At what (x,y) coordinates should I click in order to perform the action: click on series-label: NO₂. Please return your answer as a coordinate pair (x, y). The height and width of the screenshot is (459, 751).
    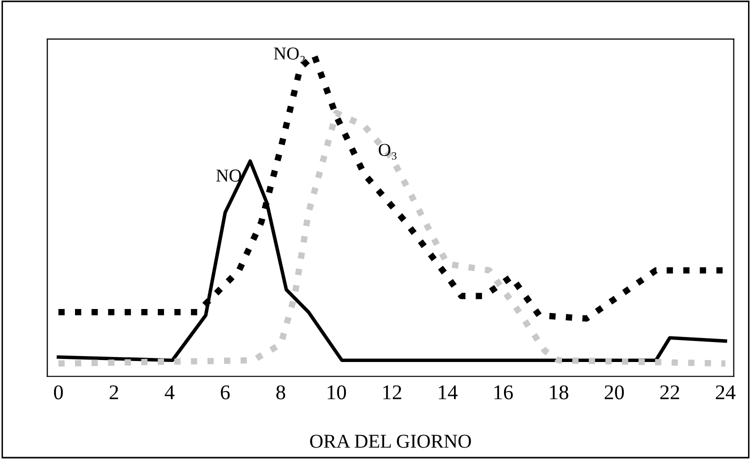
    Looking at the image, I should click on (289, 55).